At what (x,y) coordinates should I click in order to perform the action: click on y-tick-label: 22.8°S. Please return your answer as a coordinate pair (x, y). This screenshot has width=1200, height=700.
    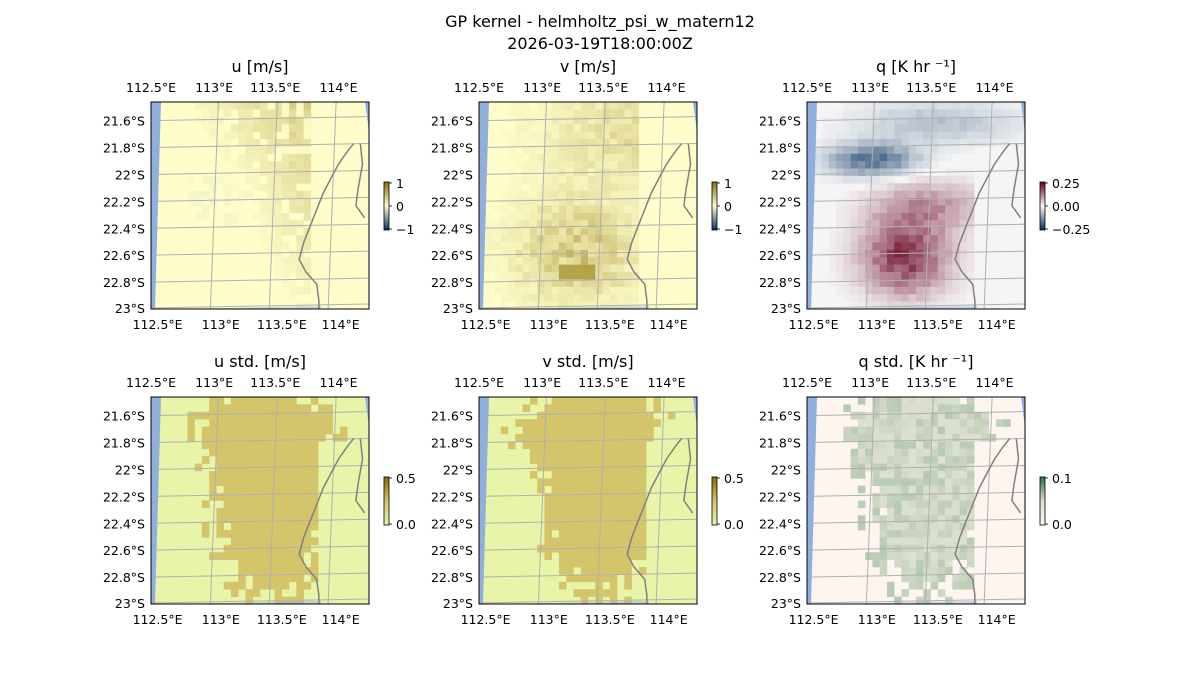
    Looking at the image, I should click on (452, 282).